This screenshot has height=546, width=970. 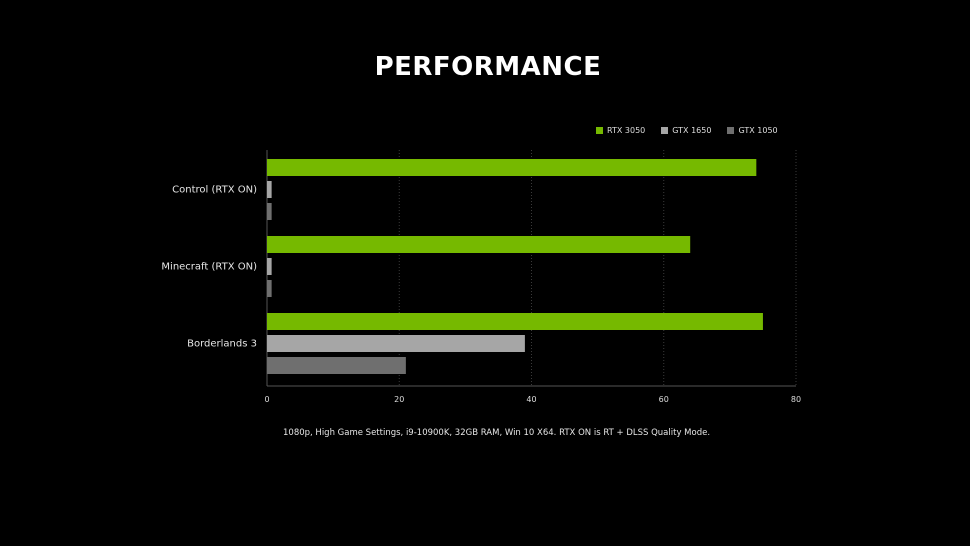 I want to click on x-tick-label: 20, so click(x=399, y=399).